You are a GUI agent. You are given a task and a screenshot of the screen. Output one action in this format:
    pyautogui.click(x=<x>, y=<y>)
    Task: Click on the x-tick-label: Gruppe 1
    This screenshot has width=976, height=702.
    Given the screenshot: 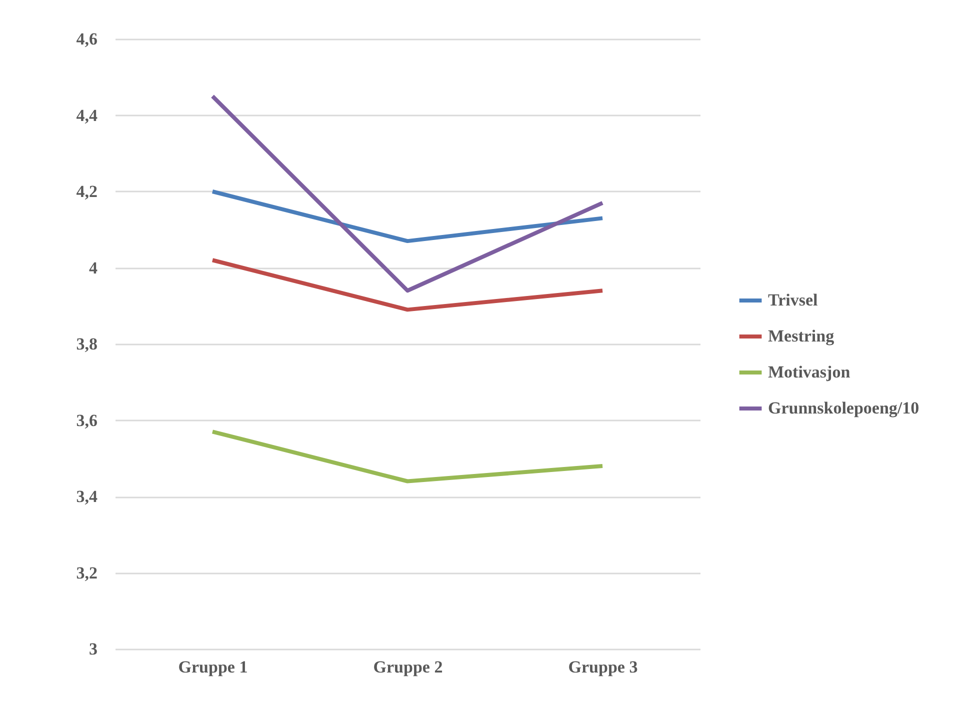 What is the action you would take?
    pyautogui.click(x=213, y=667)
    